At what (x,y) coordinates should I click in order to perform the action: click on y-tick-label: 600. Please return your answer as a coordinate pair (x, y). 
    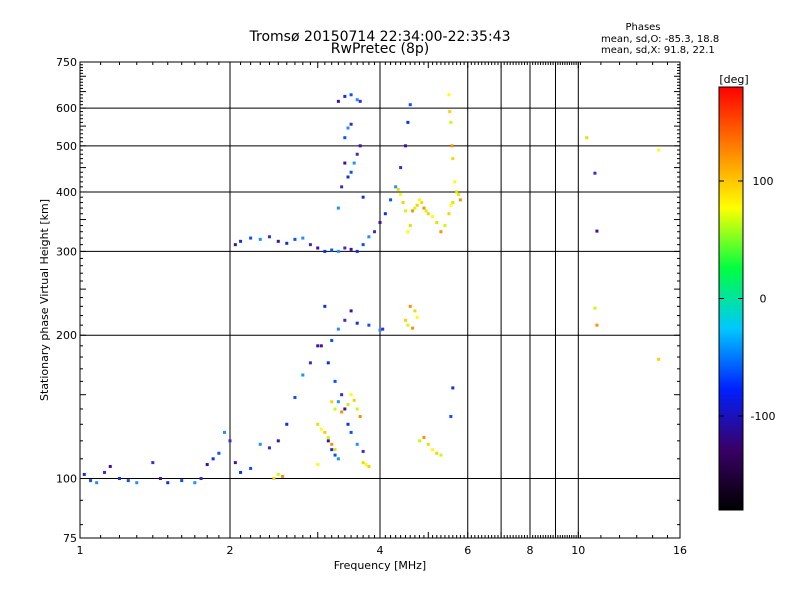
    Looking at the image, I should click on (66, 108).